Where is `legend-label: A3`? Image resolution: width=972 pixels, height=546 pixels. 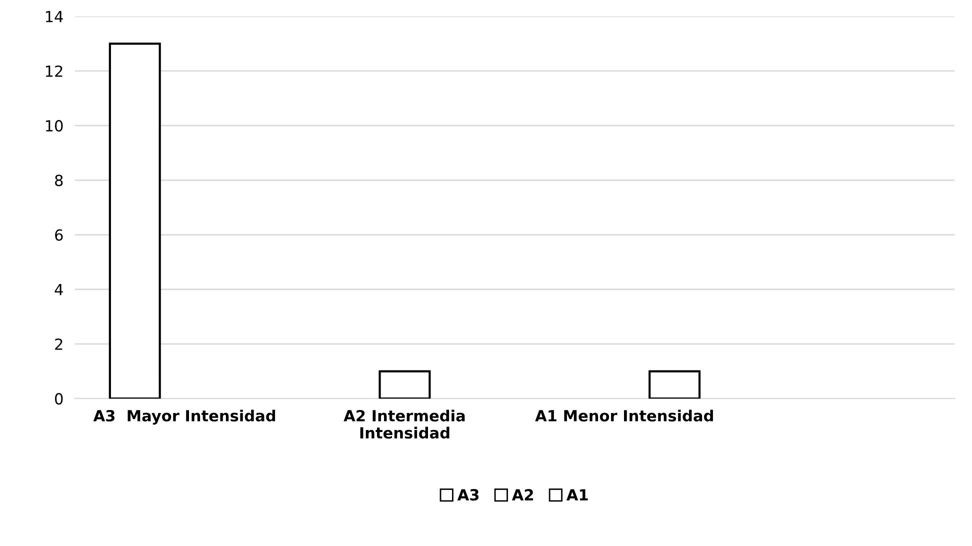
legend-label: A3 is located at coordinates (468, 495).